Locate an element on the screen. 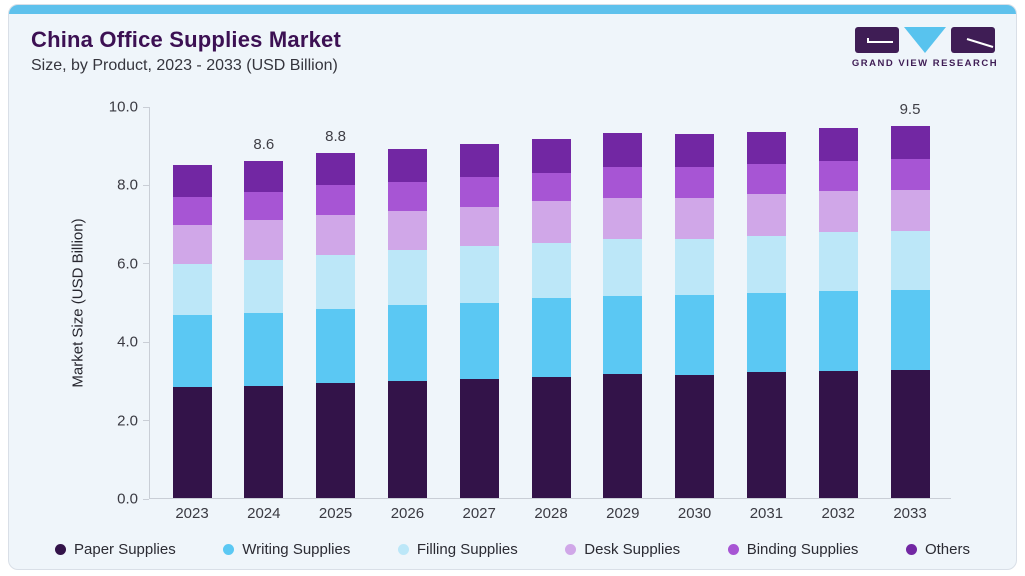 The width and height of the screenshot is (1025, 576). x-axis-label-2032: 2032 is located at coordinates (838, 513).